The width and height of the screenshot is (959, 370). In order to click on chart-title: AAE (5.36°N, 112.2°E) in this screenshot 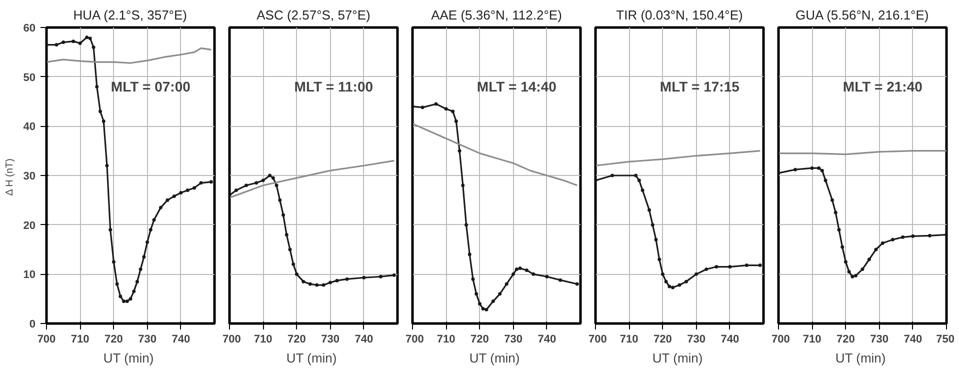, I will do `click(496, 15)`.